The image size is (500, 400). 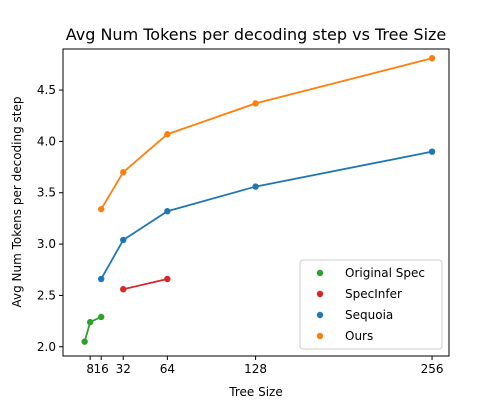 What do you see at coordinates (101, 369) in the screenshot?
I see `x-tick-label: 16` at bounding box center [101, 369].